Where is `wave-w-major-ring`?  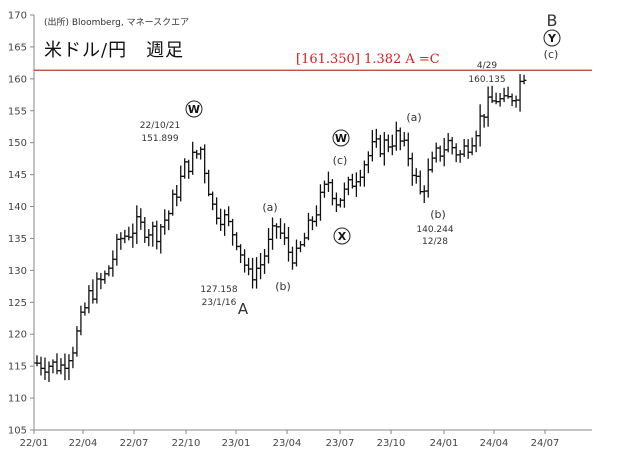
wave-w-major-ring is located at coordinates (194, 109).